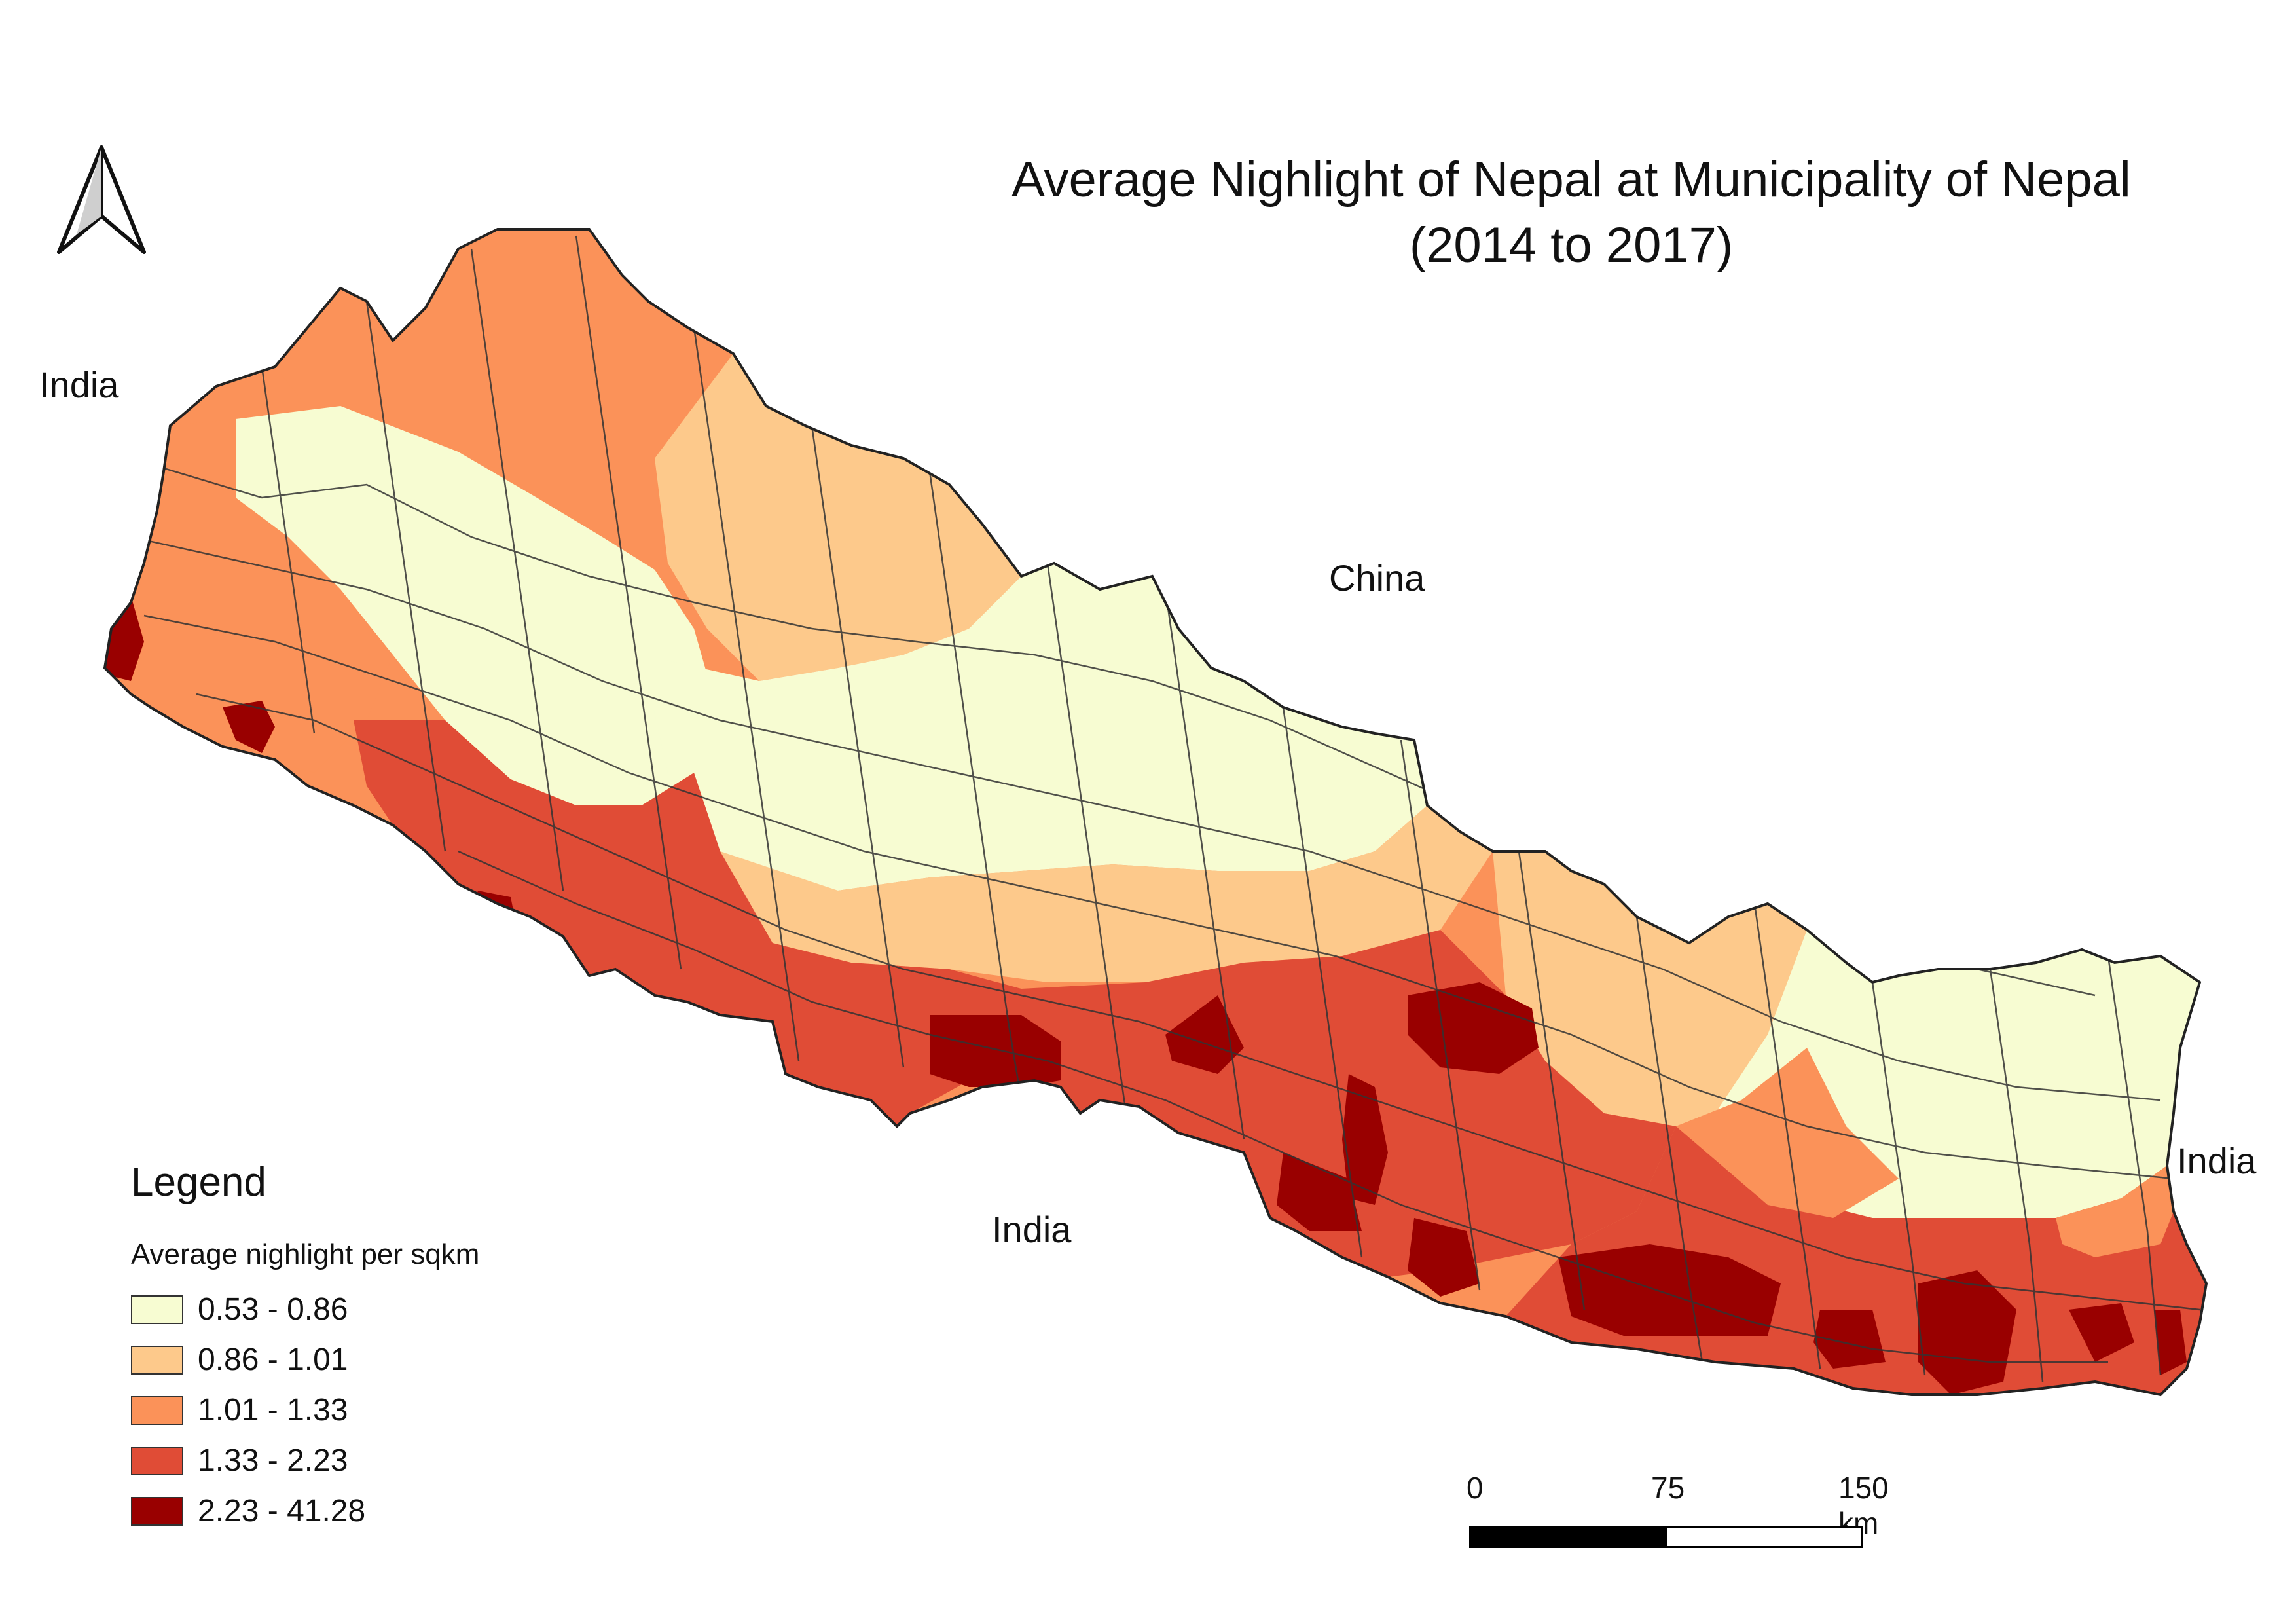 This screenshot has height=1624, width=2296. Describe the element at coordinates (101, 199) in the screenshot. I see `north-arrow-icon` at that location.